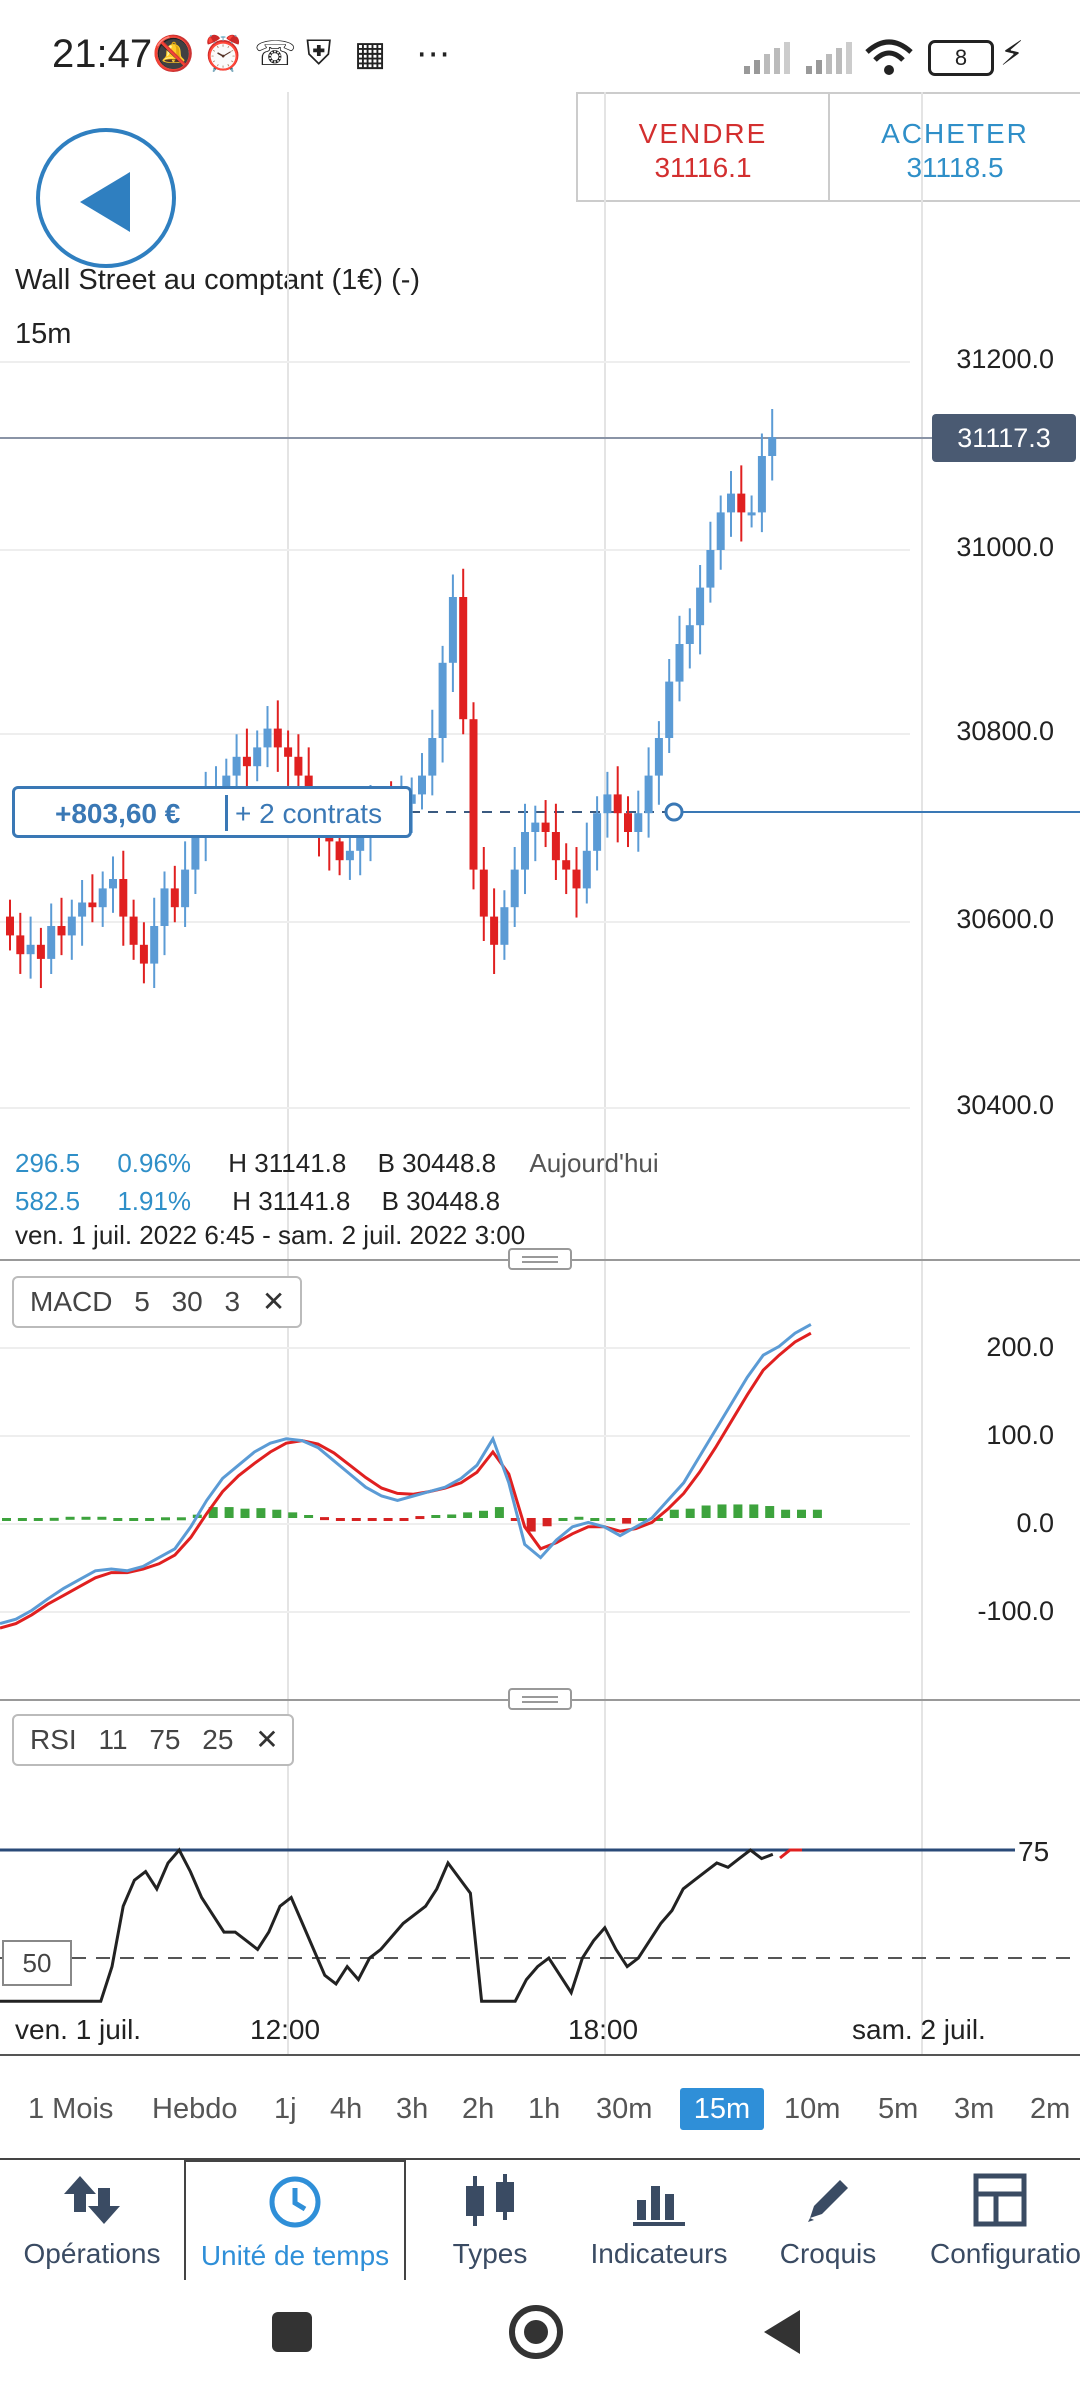 Image resolution: width=1080 pixels, height=2400 pixels. I want to click on tab-configuration: Configuratio, so click(1000, 2220).